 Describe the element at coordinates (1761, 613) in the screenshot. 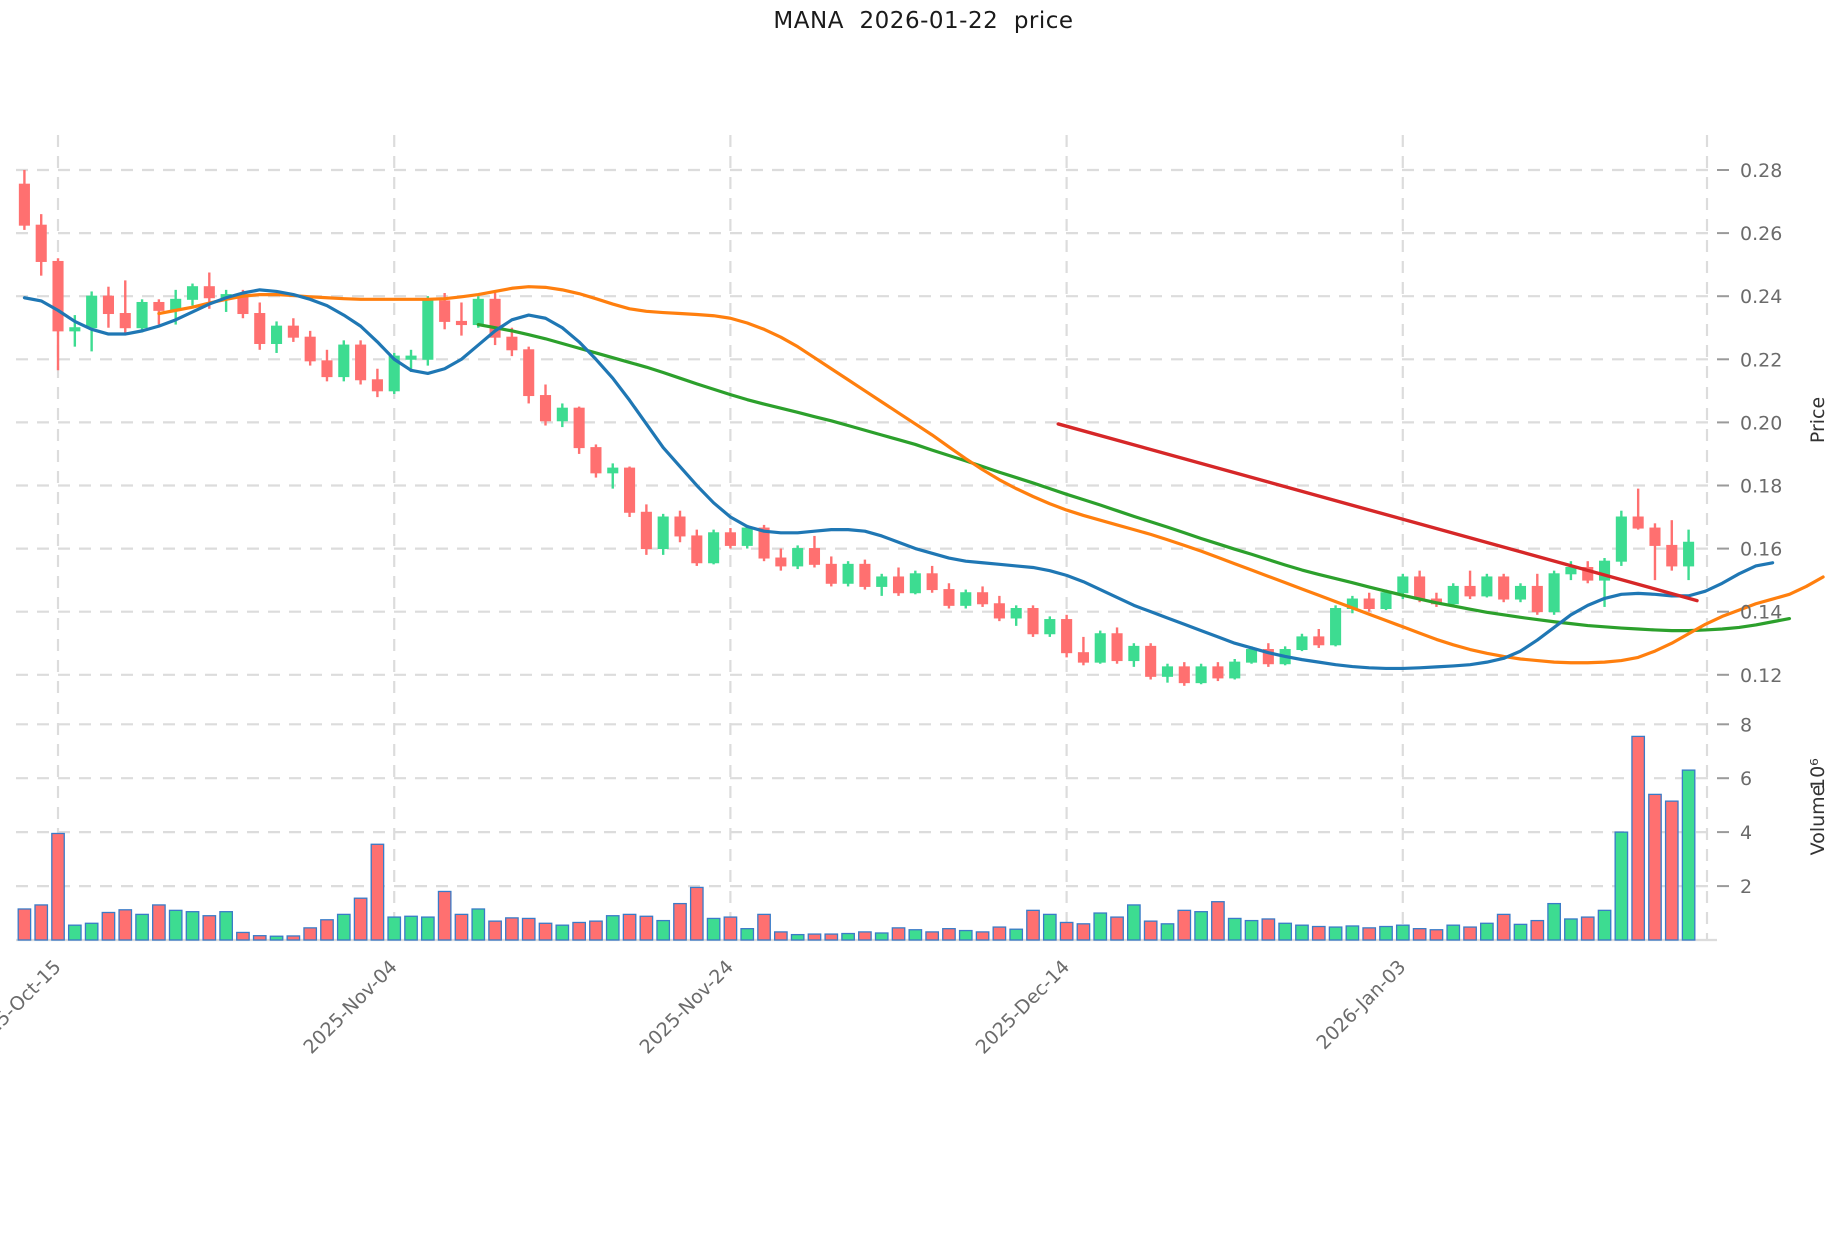

I see `price-tick-label: 0.14` at that location.